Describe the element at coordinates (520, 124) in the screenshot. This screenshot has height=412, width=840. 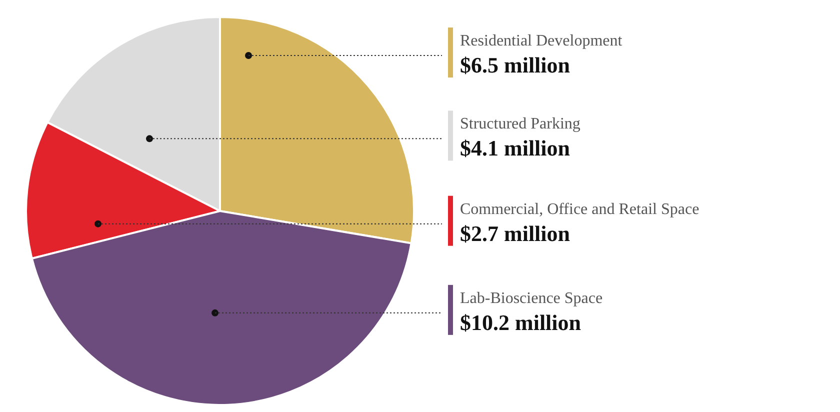
I see `slice-label: Structured Parking` at that location.